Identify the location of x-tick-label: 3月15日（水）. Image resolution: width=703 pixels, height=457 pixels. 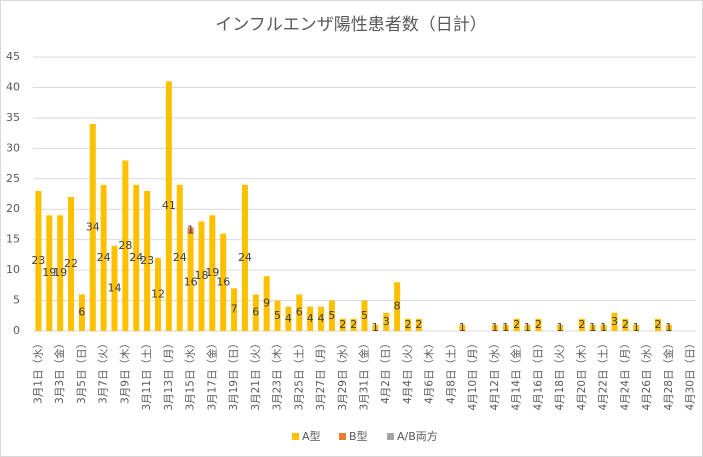
(191, 374).